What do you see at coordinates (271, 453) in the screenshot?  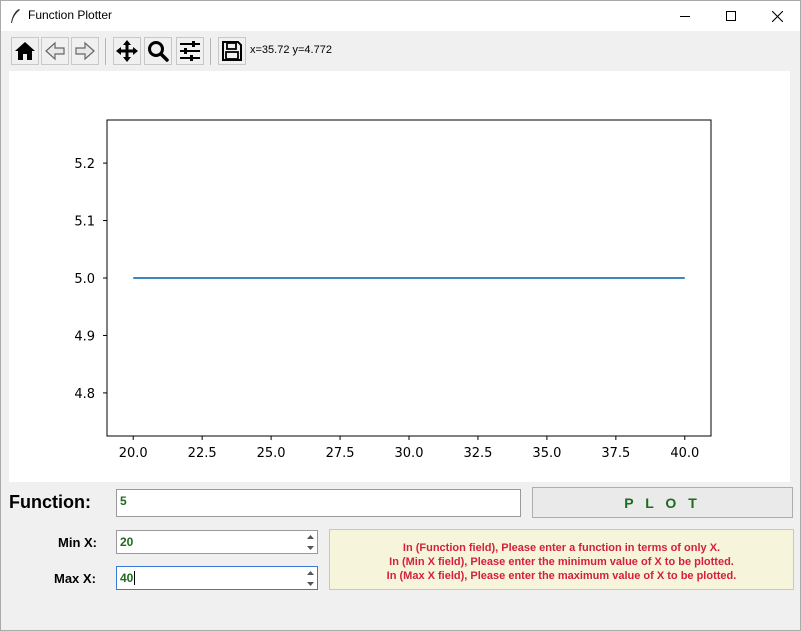 I see `x-tick-label: 25.0` at bounding box center [271, 453].